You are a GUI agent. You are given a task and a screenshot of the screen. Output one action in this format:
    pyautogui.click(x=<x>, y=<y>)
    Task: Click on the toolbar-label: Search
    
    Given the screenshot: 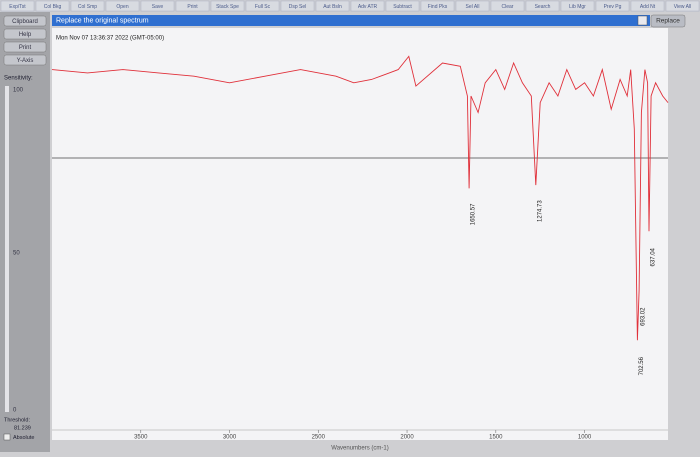 What is the action you would take?
    pyautogui.click(x=543, y=7)
    